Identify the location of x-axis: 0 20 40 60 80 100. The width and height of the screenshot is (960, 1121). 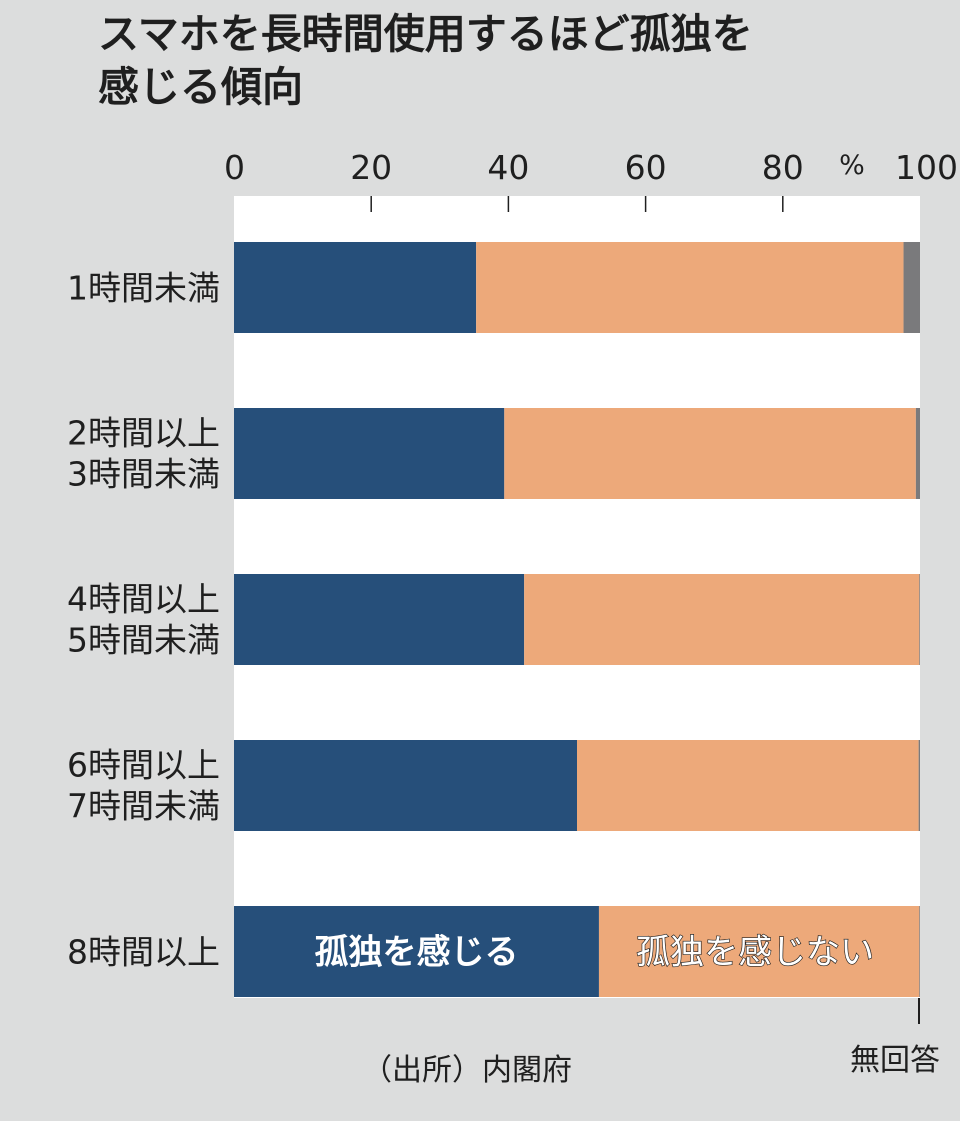
(591, 180).